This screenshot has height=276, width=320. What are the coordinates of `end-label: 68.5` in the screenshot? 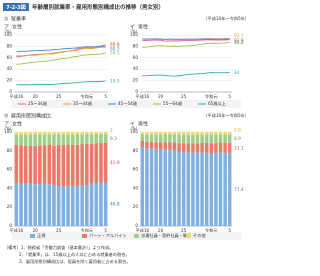 It's located at (115, 53).